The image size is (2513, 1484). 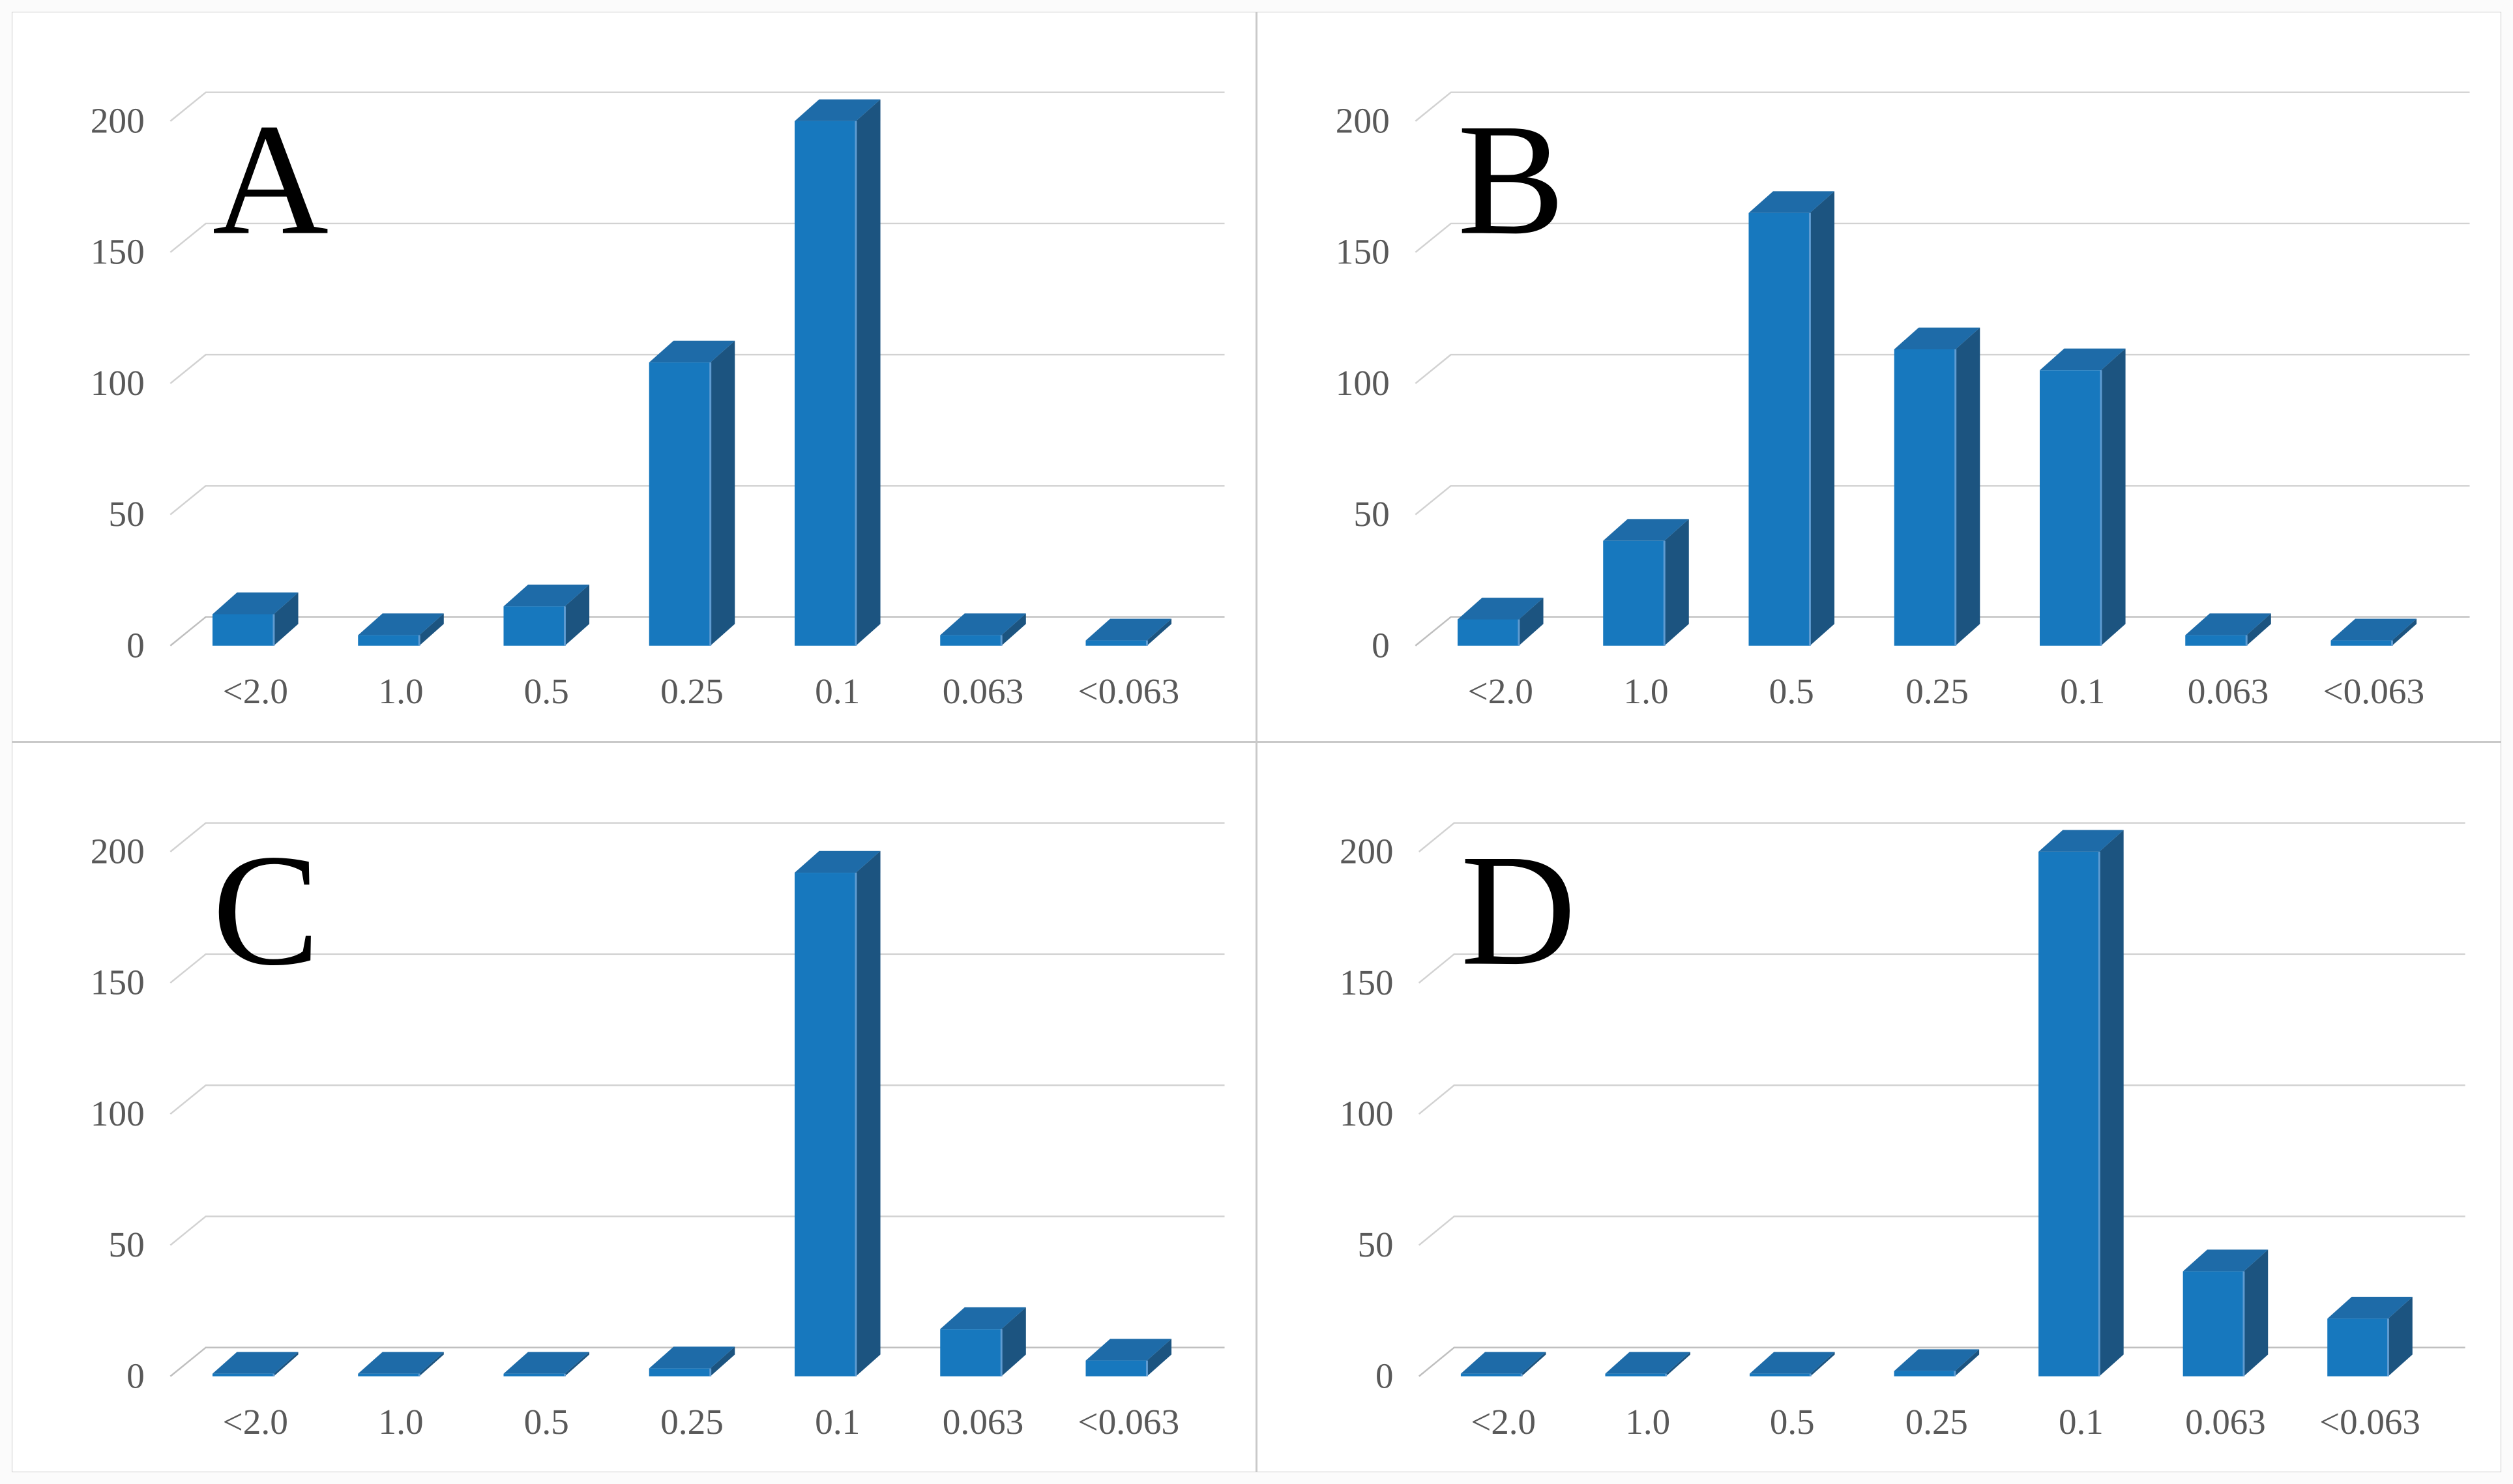 What do you see at coordinates (1504, 1422) in the screenshot?
I see `x-axis-category-label: <2.0` at bounding box center [1504, 1422].